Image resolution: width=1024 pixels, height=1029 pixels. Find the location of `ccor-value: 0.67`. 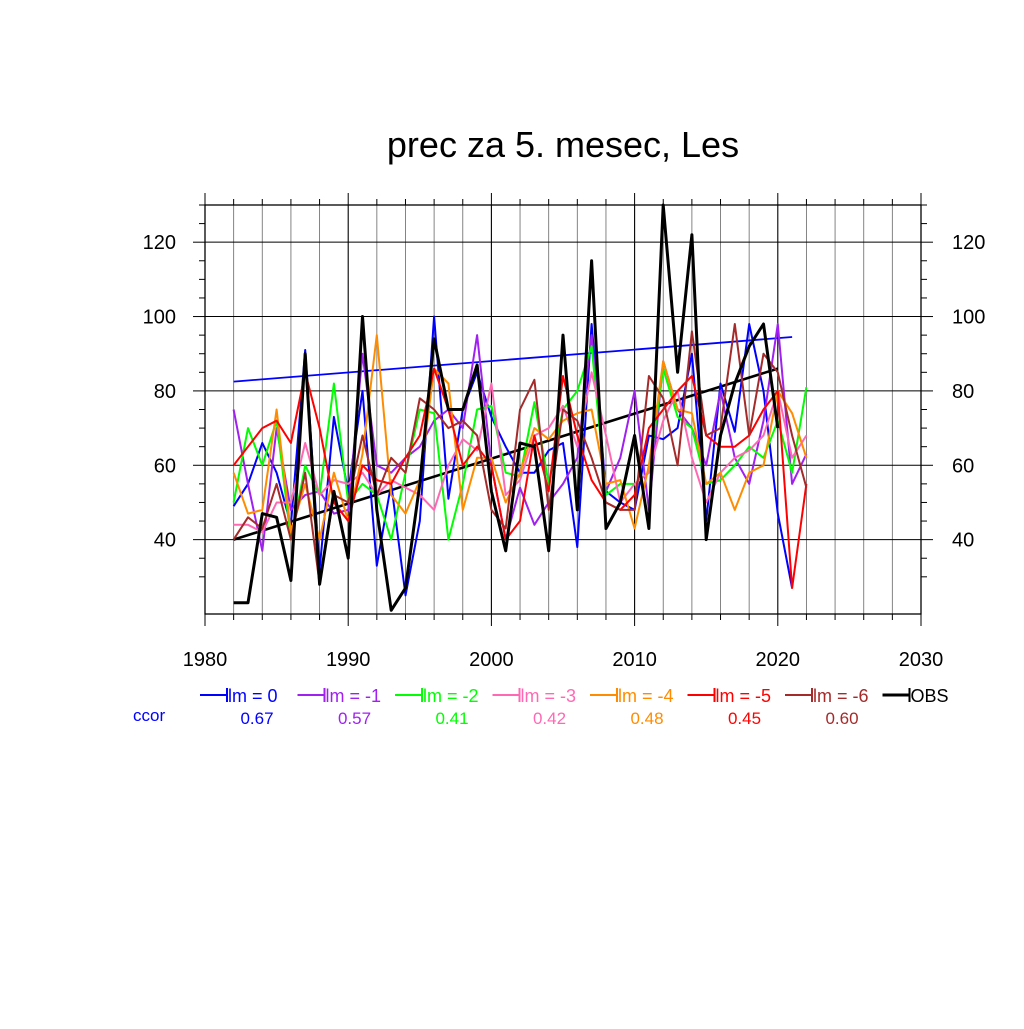

ccor-value: 0.67 is located at coordinates (256, 718).